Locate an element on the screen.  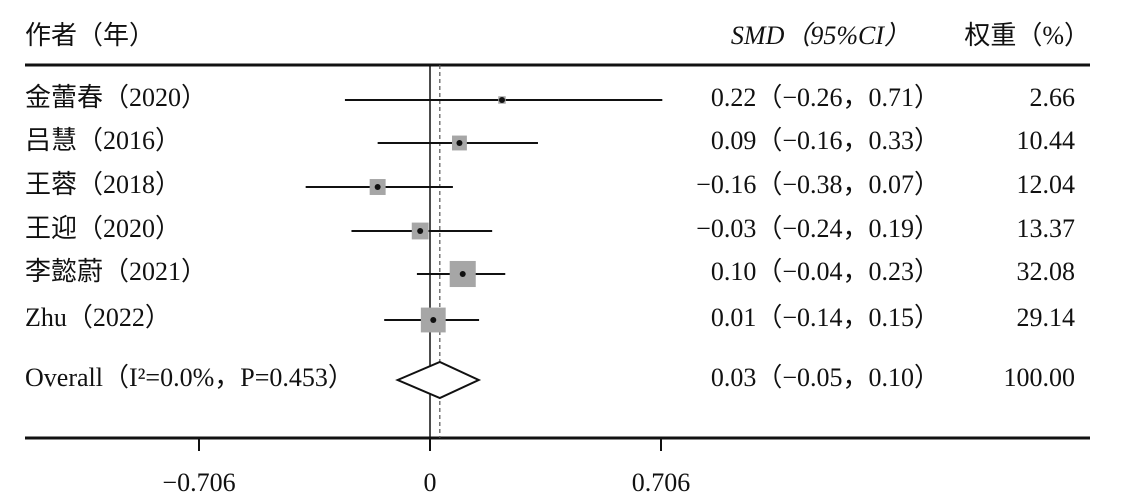
weight-label: 29.14 is located at coordinates (1046, 317).